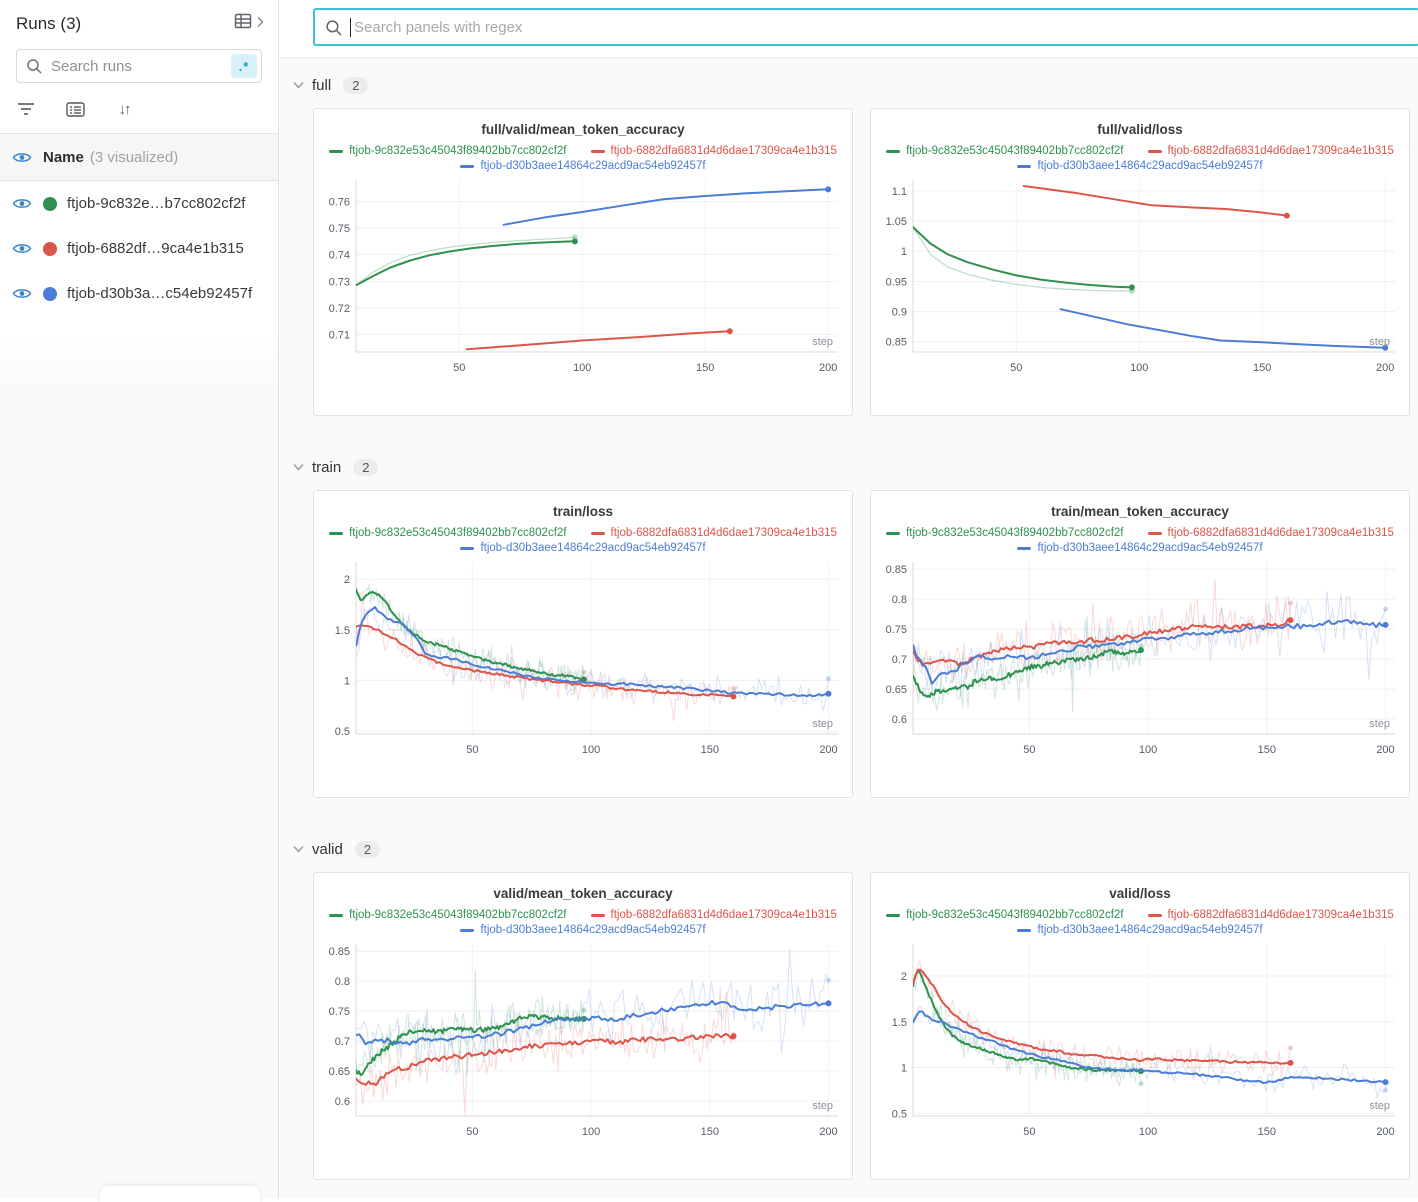 This screenshot has height=1202, width=1418. Describe the element at coordinates (139, 248) in the screenshot. I see `run-row-1: ftjob-6882df…9ca4e1b315` at that location.